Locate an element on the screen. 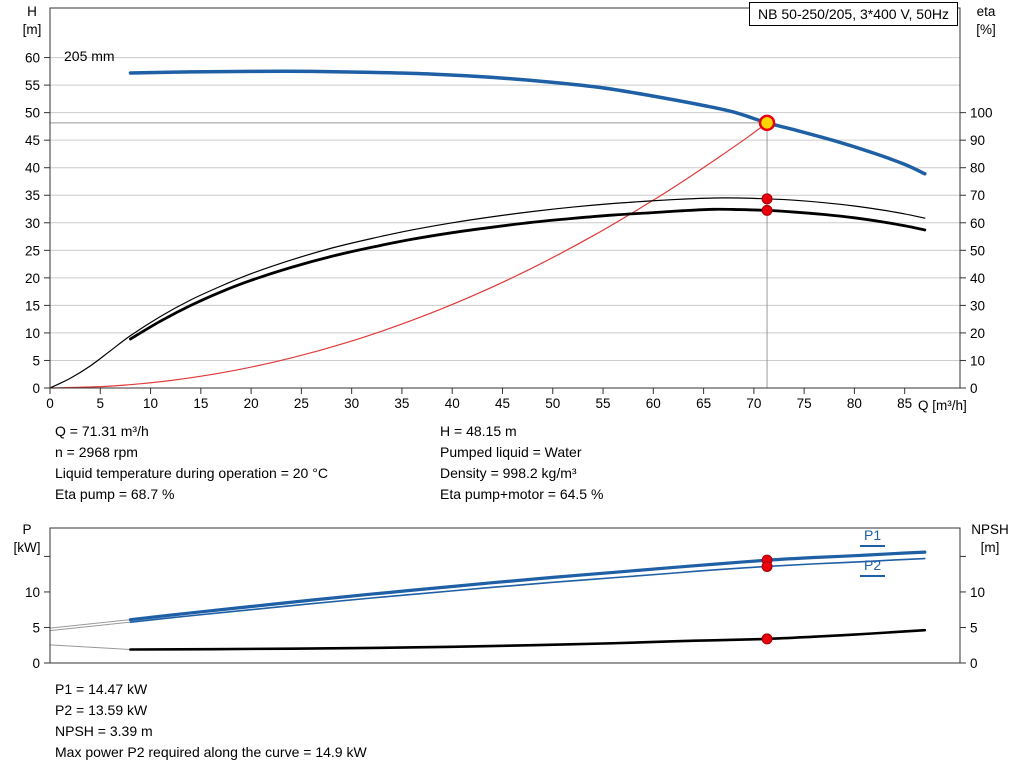 The width and height of the screenshot is (1024, 781). duty-eta-pump-motor: Eta pump+motor = 64.5 % is located at coordinates (522, 494).